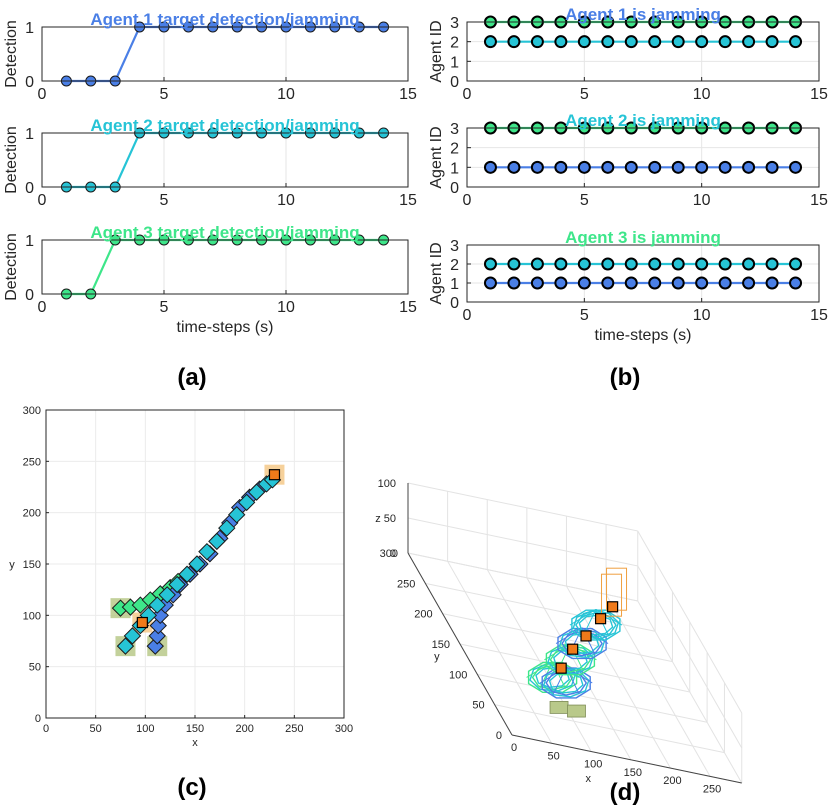  What do you see at coordinates (576, 711) in the screenshot?
I see `target-zone` at bounding box center [576, 711].